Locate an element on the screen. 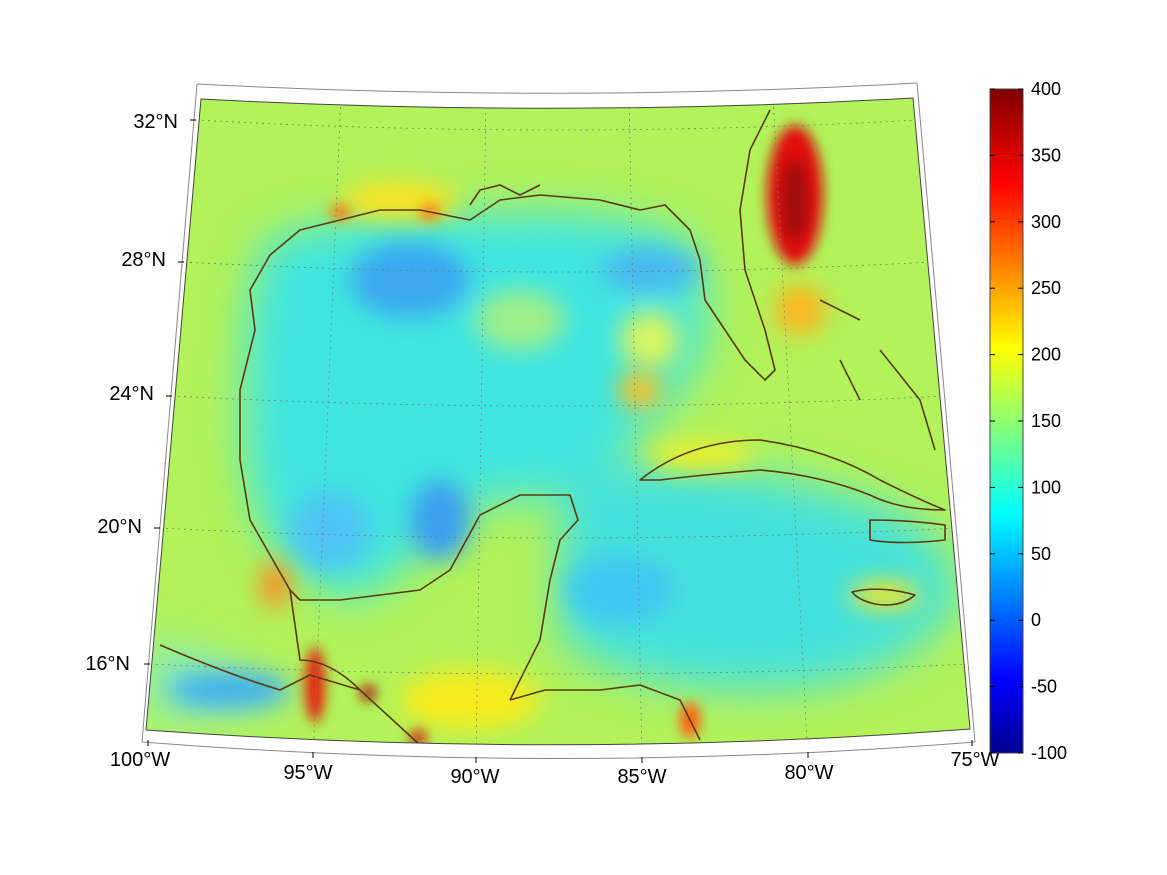 The image size is (1167, 875). latitude-labels: 32°N 28°N 24°N 20°N 16°N is located at coordinates (131, 393).